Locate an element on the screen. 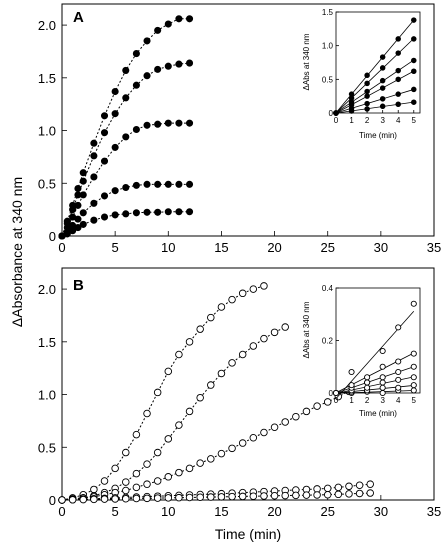 The width and height of the screenshot is (444, 550). panel-a-y-tick-label: 0 is located at coordinates (52, 236).